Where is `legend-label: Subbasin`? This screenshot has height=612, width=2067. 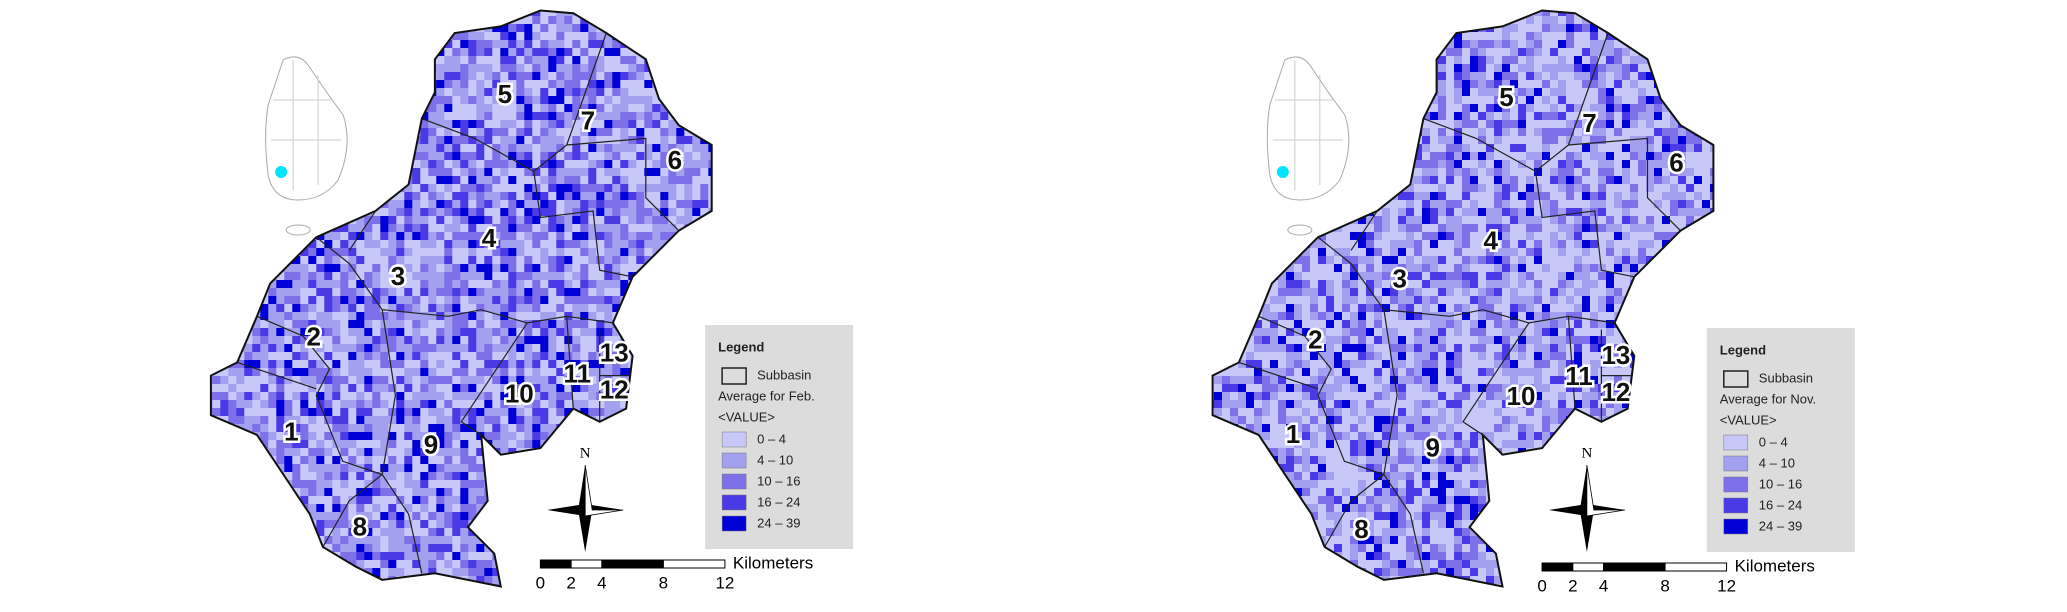
legend-label: Subbasin is located at coordinates (784, 374).